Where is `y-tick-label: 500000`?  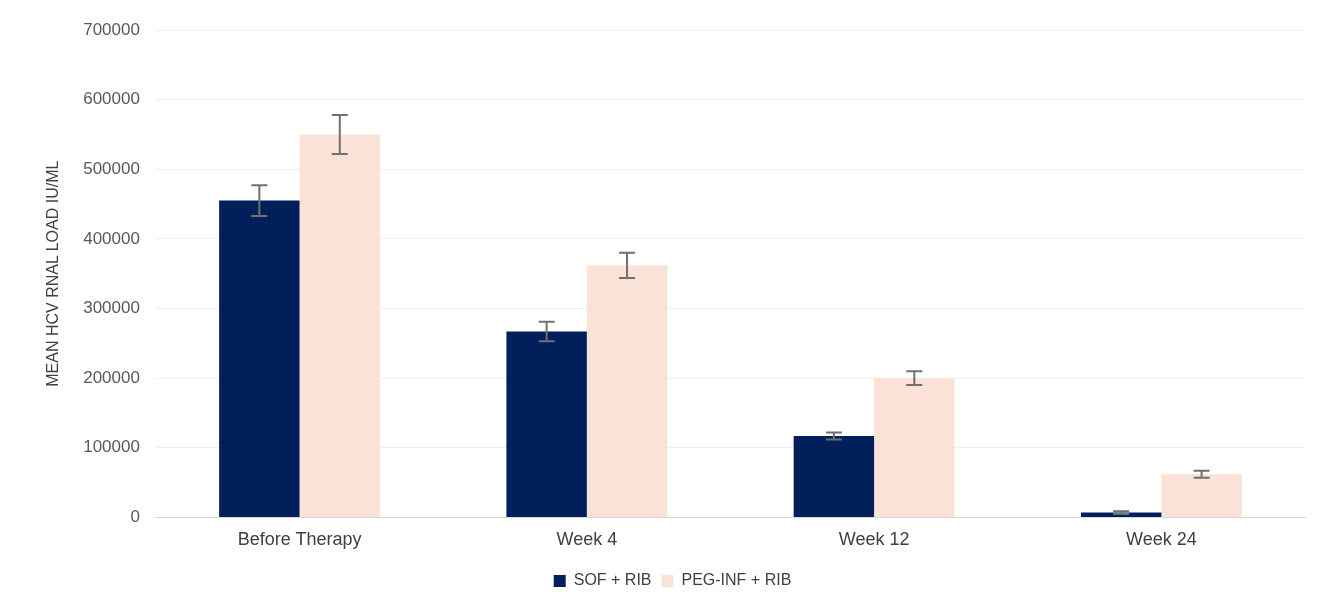
y-tick-label: 500000 is located at coordinates (111, 168).